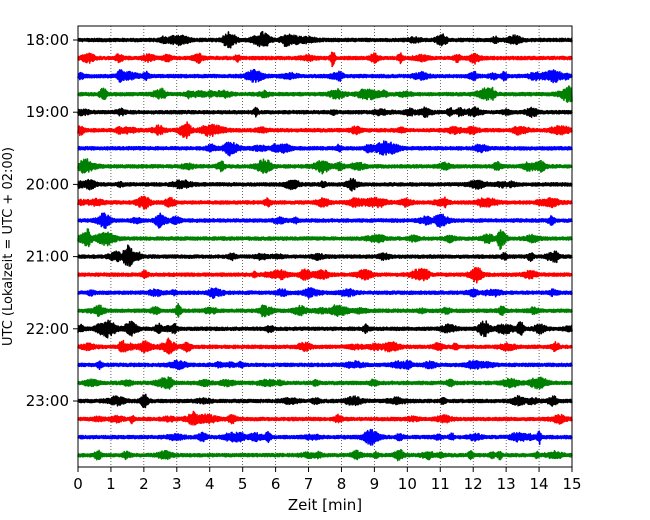 This screenshot has height=520, width=650. What do you see at coordinates (52, 220) in the screenshot?
I see `y-axis: 18:00 19:00 20:00 21:00 22:00 23:00` at bounding box center [52, 220].